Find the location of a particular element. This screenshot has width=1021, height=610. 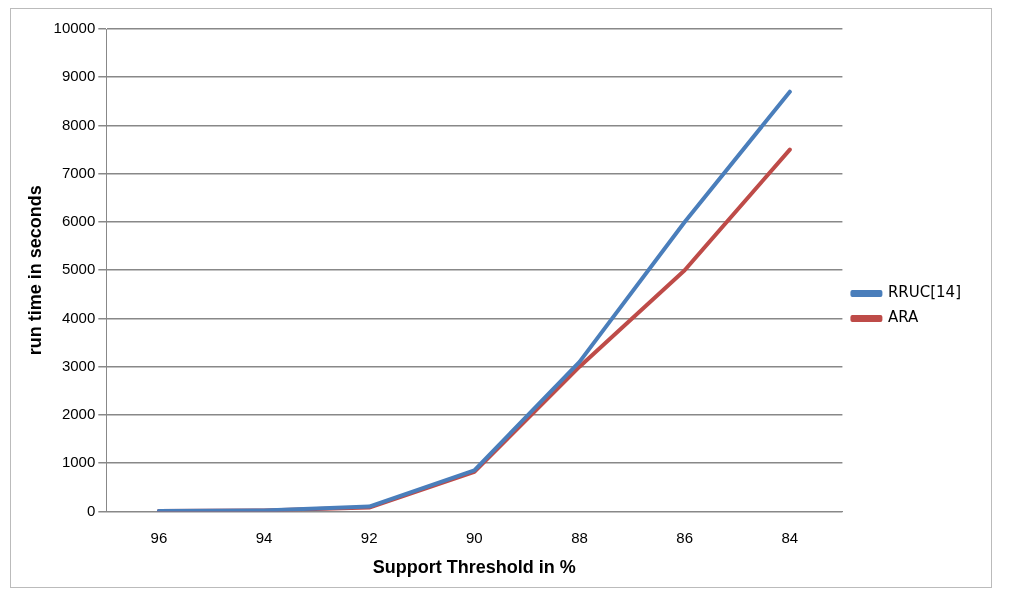

legend-label: ARA is located at coordinates (903, 317).